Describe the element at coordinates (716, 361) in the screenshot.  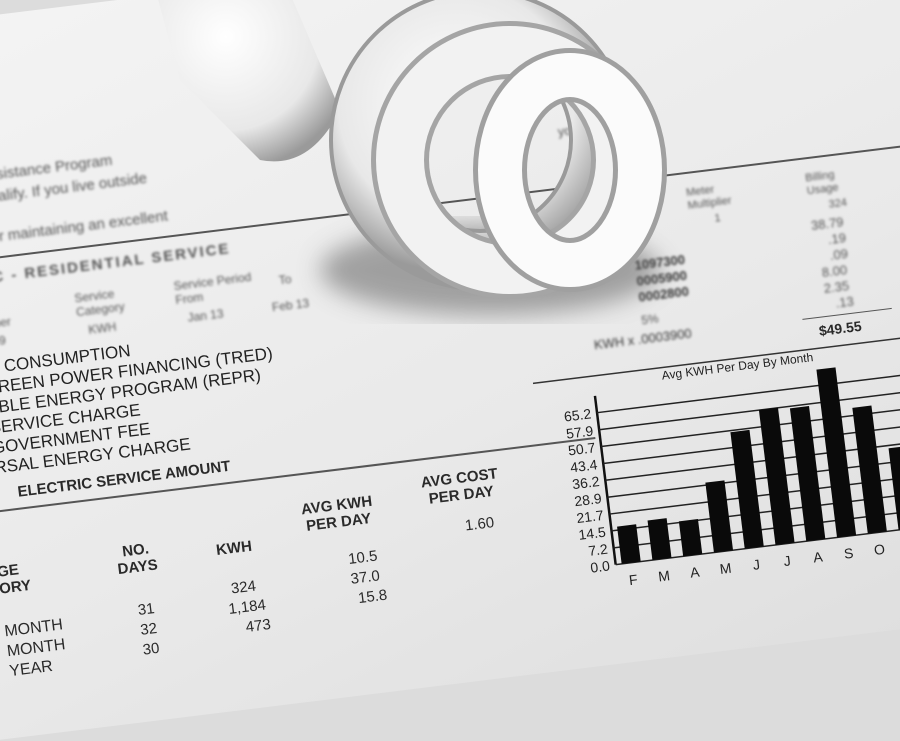
I see `chart-frame` at that location.